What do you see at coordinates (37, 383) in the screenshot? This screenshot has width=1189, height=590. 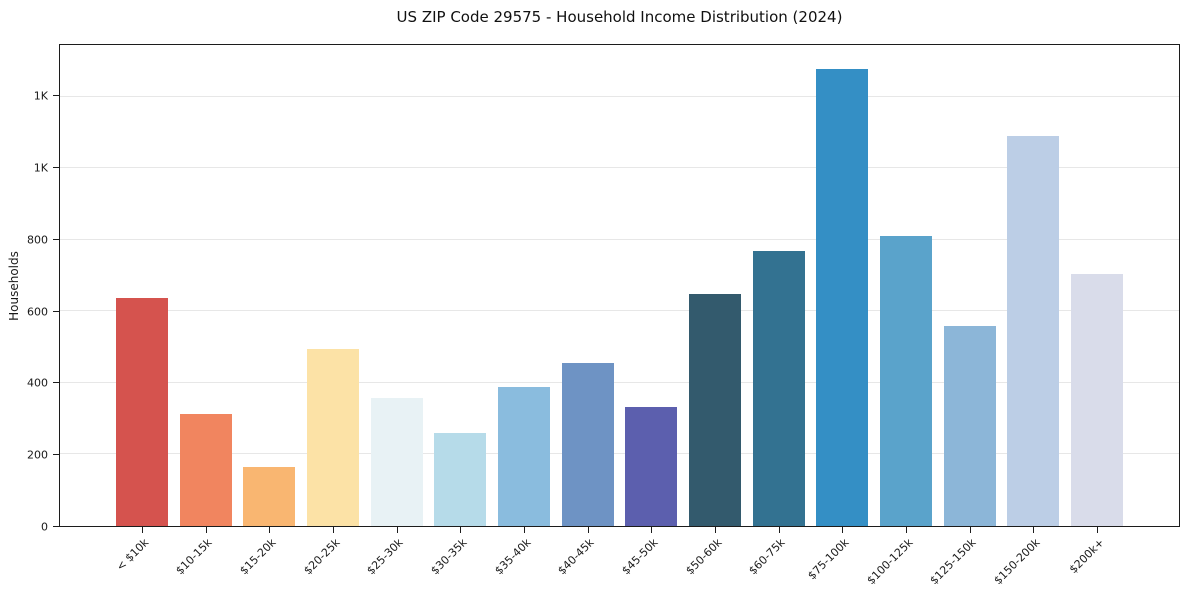 I see `y-tick-label: 400` at bounding box center [37, 383].